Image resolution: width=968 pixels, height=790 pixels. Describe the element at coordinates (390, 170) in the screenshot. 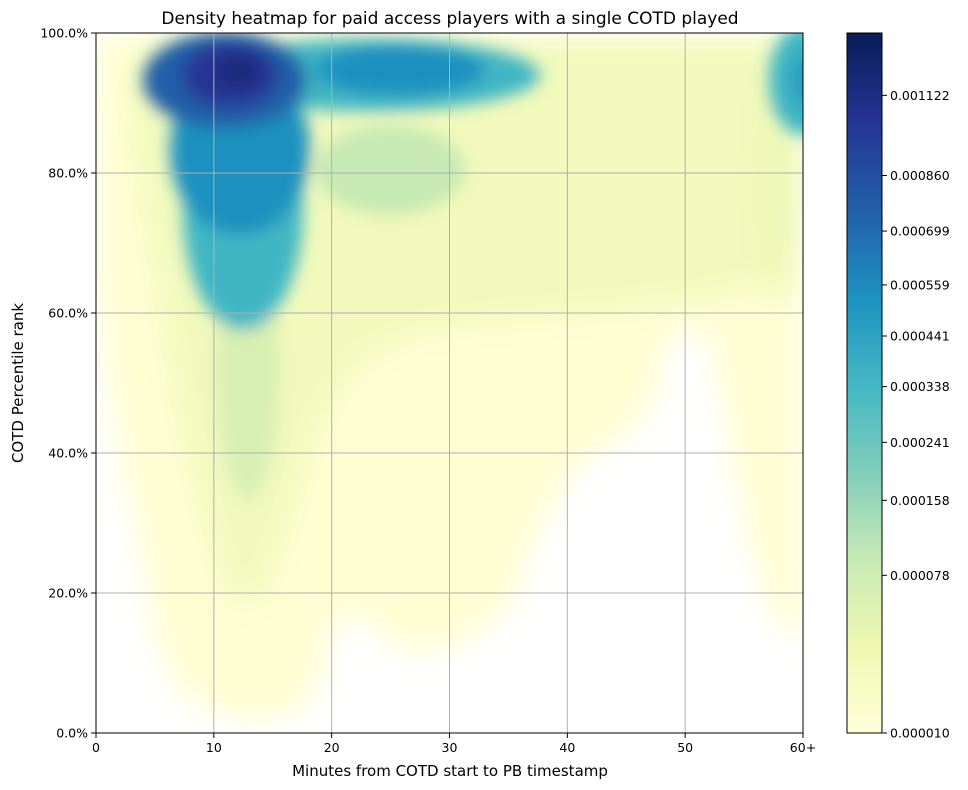

I see `density-lobe-25min` at that location.